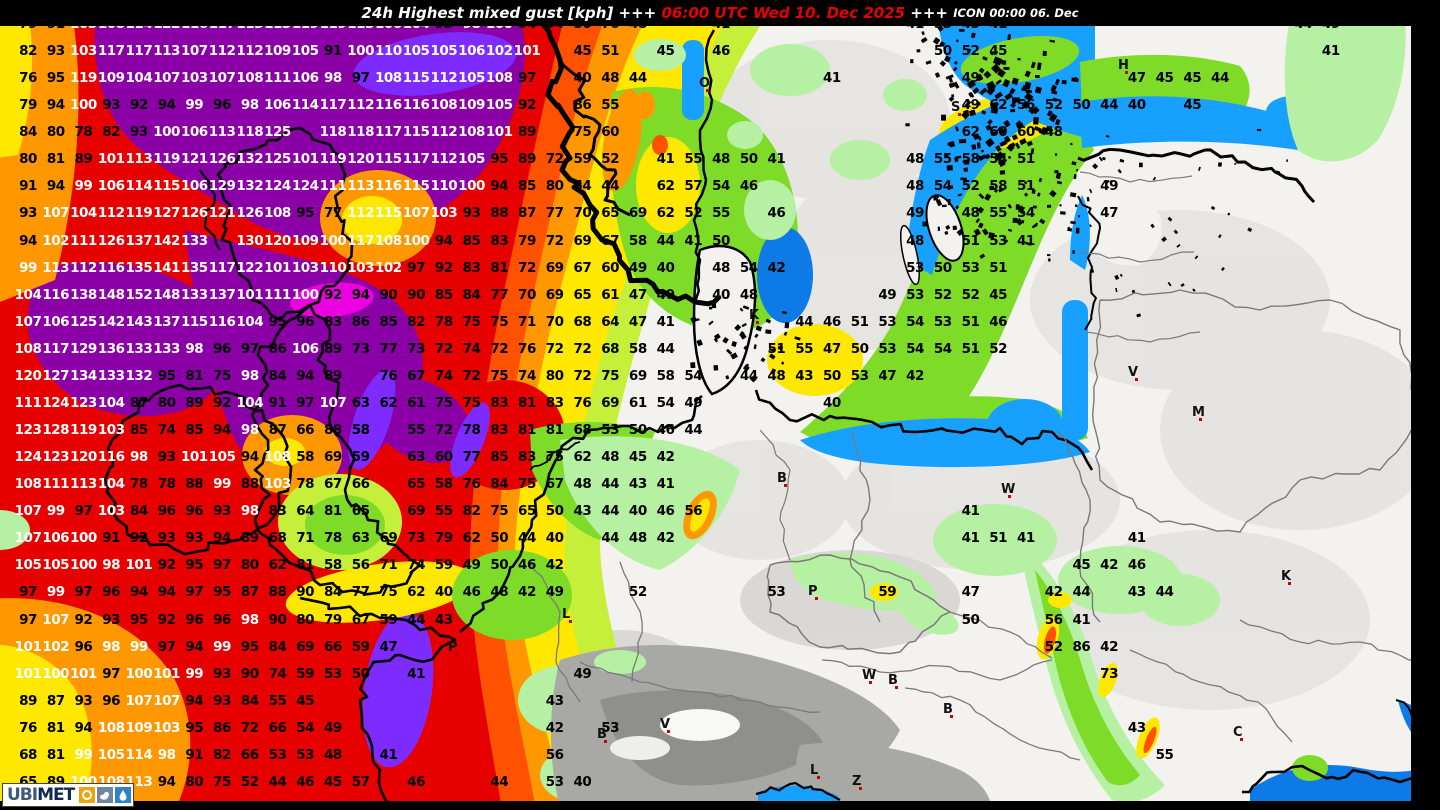 The image size is (1440, 810). What do you see at coordinates (1425, 405) in the screenshot?
I see `right-margin-bar` at bounding box center [1425, 405].